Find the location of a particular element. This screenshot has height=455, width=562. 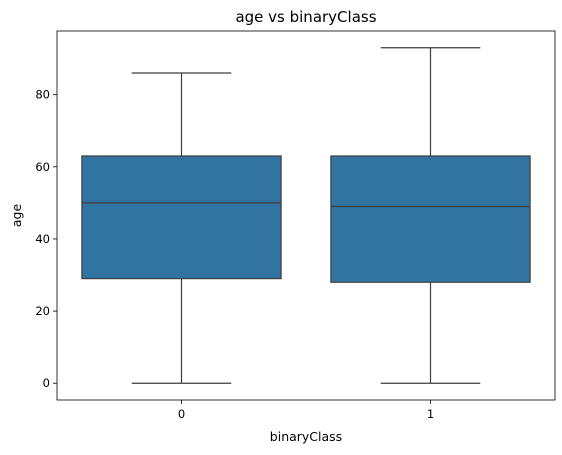

y-axis: 0 20 40 60 80 is located at coordinates (46, 239).